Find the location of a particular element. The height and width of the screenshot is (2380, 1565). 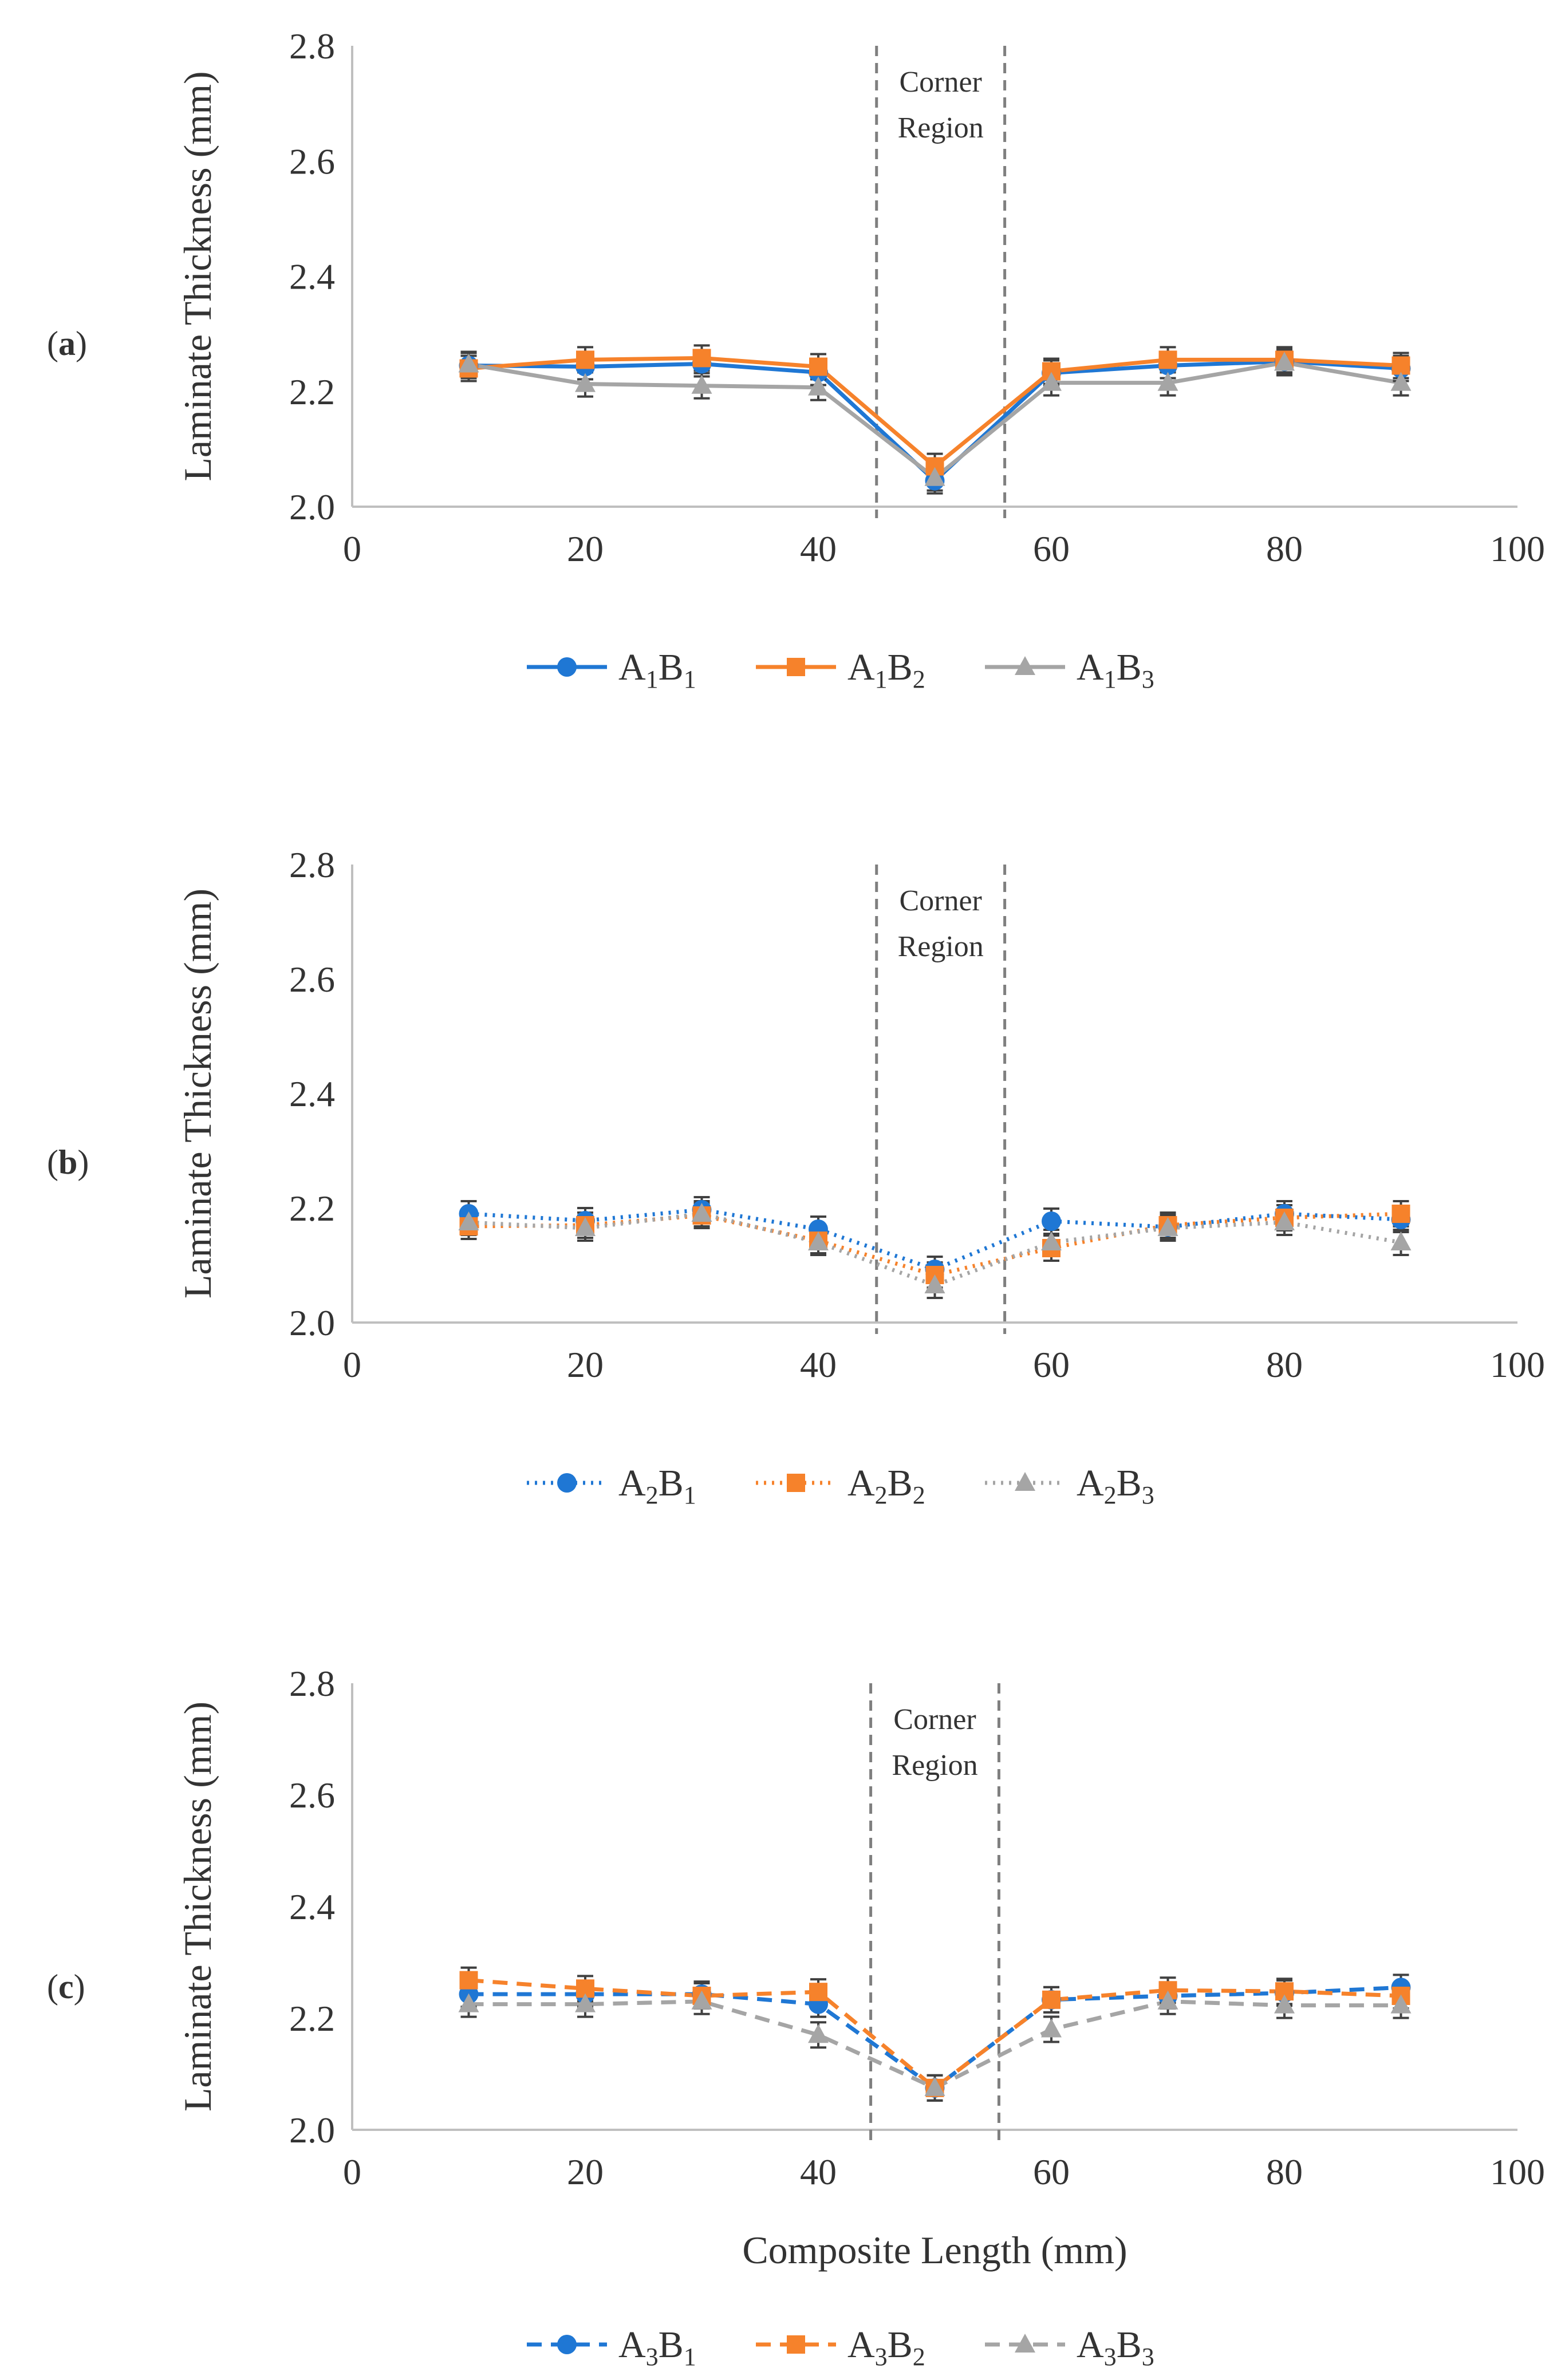

panel-label: (a) is located at coordinates (67, 344).